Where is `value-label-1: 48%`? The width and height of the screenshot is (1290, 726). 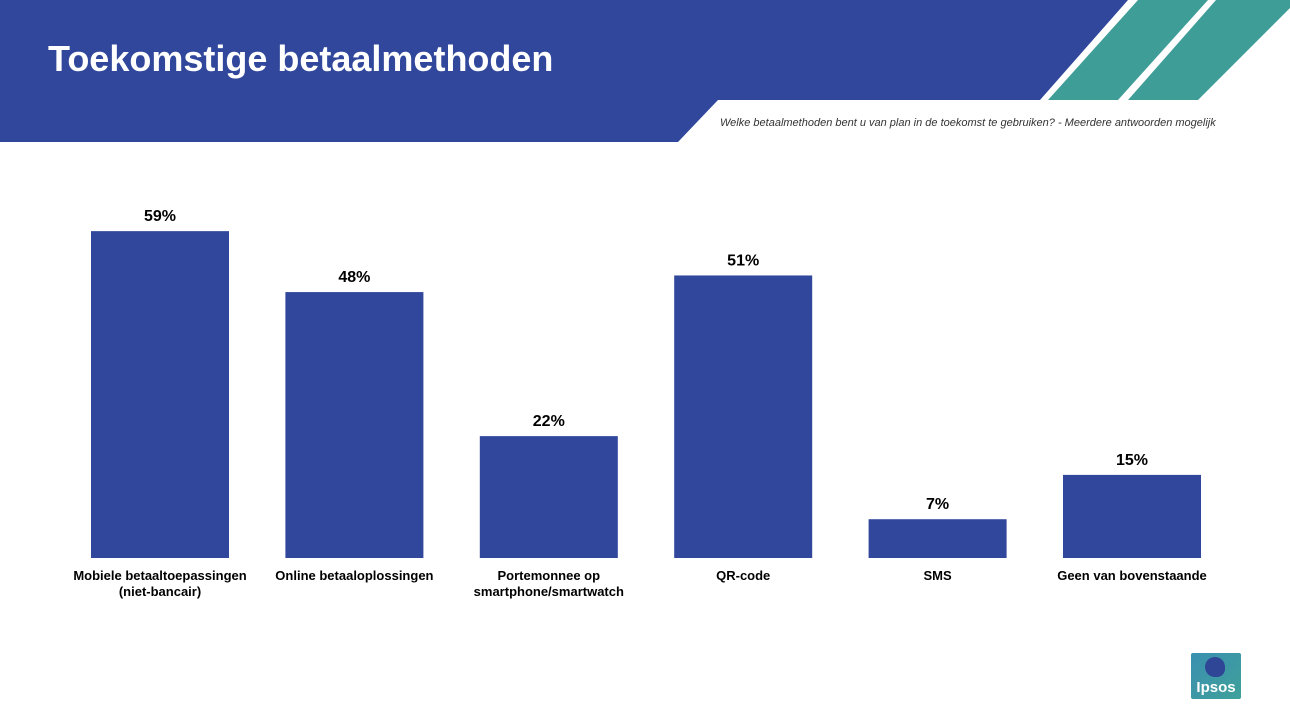
value-label-1: 48% is located at coordinates (354, 277).